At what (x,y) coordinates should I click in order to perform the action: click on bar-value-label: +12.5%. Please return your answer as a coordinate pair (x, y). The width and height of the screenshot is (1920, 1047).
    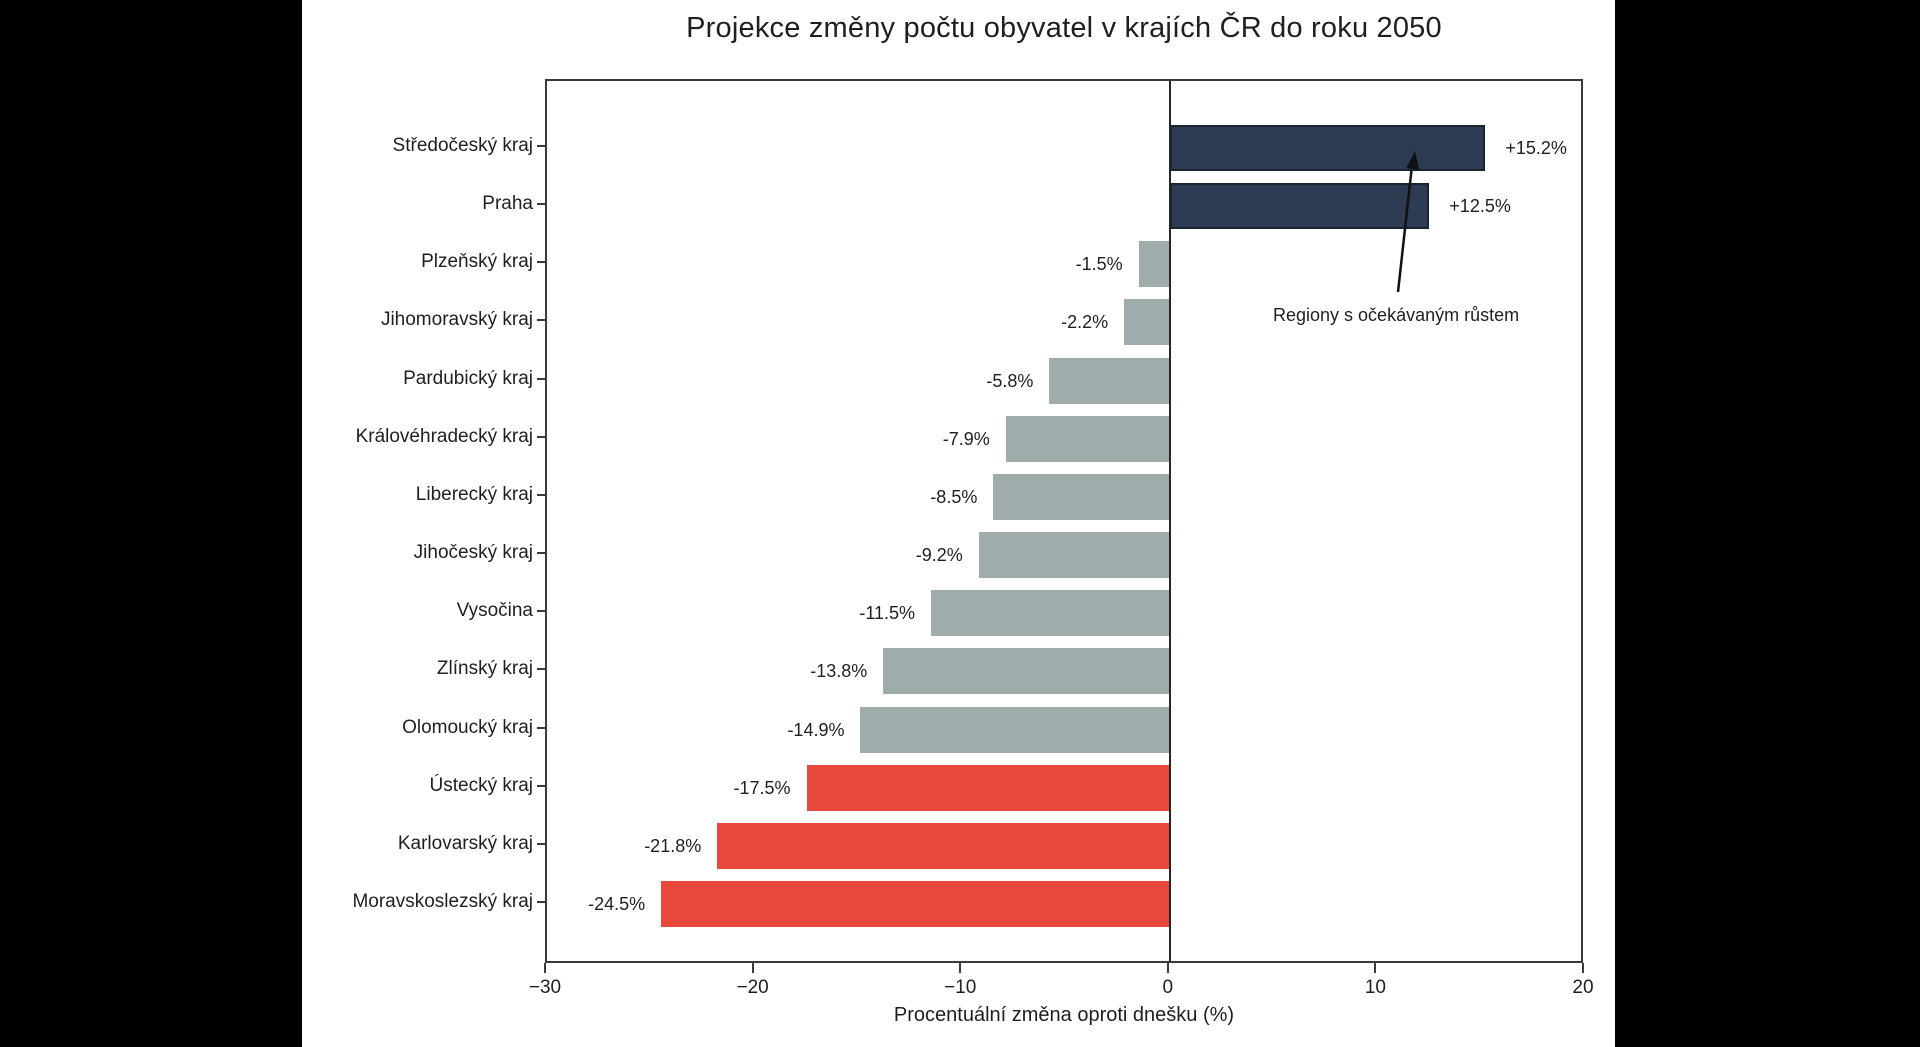
    Looking at the image, I should click on (1480, 206).